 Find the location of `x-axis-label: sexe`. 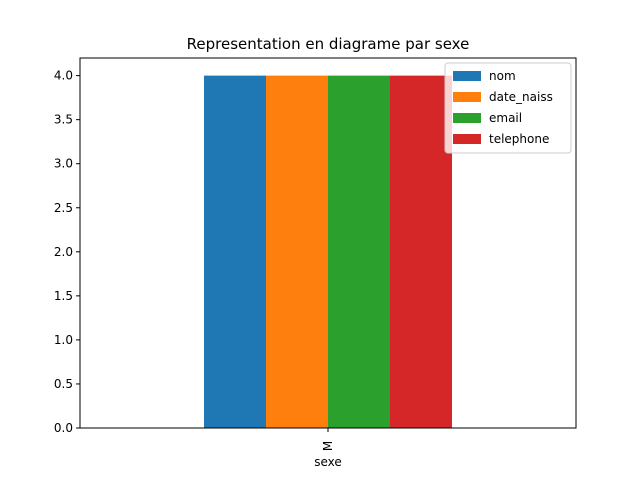

x-axis-label: sexe is located at coordinates (328, 462).